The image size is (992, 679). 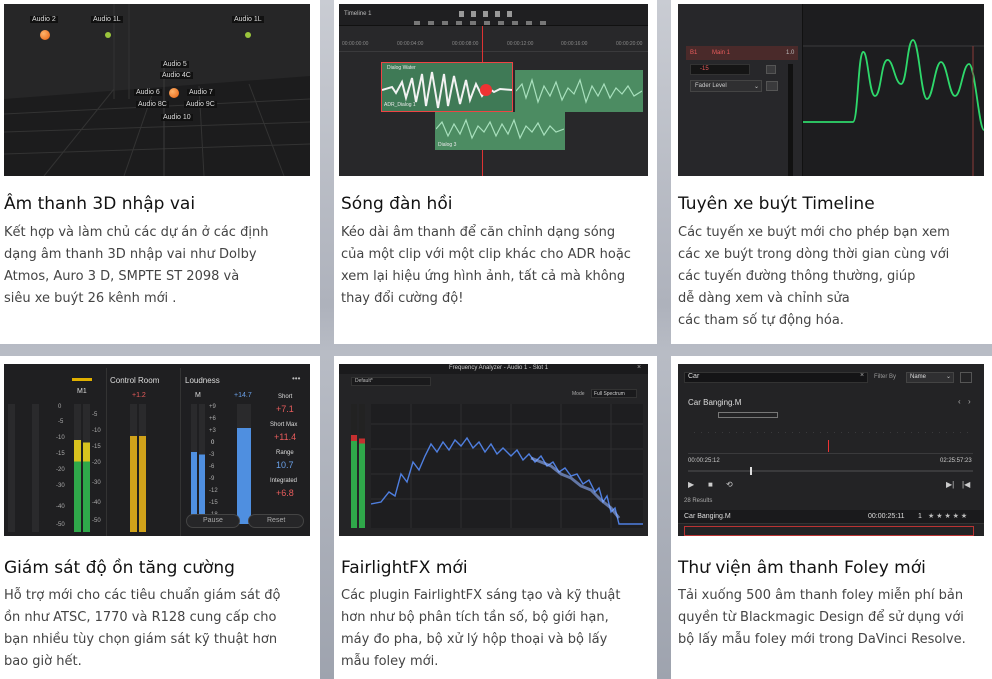 What do you see at coordinates (830, 471) in the screenshot?
I see `scrub-bar` at bounding box center [830, 471].